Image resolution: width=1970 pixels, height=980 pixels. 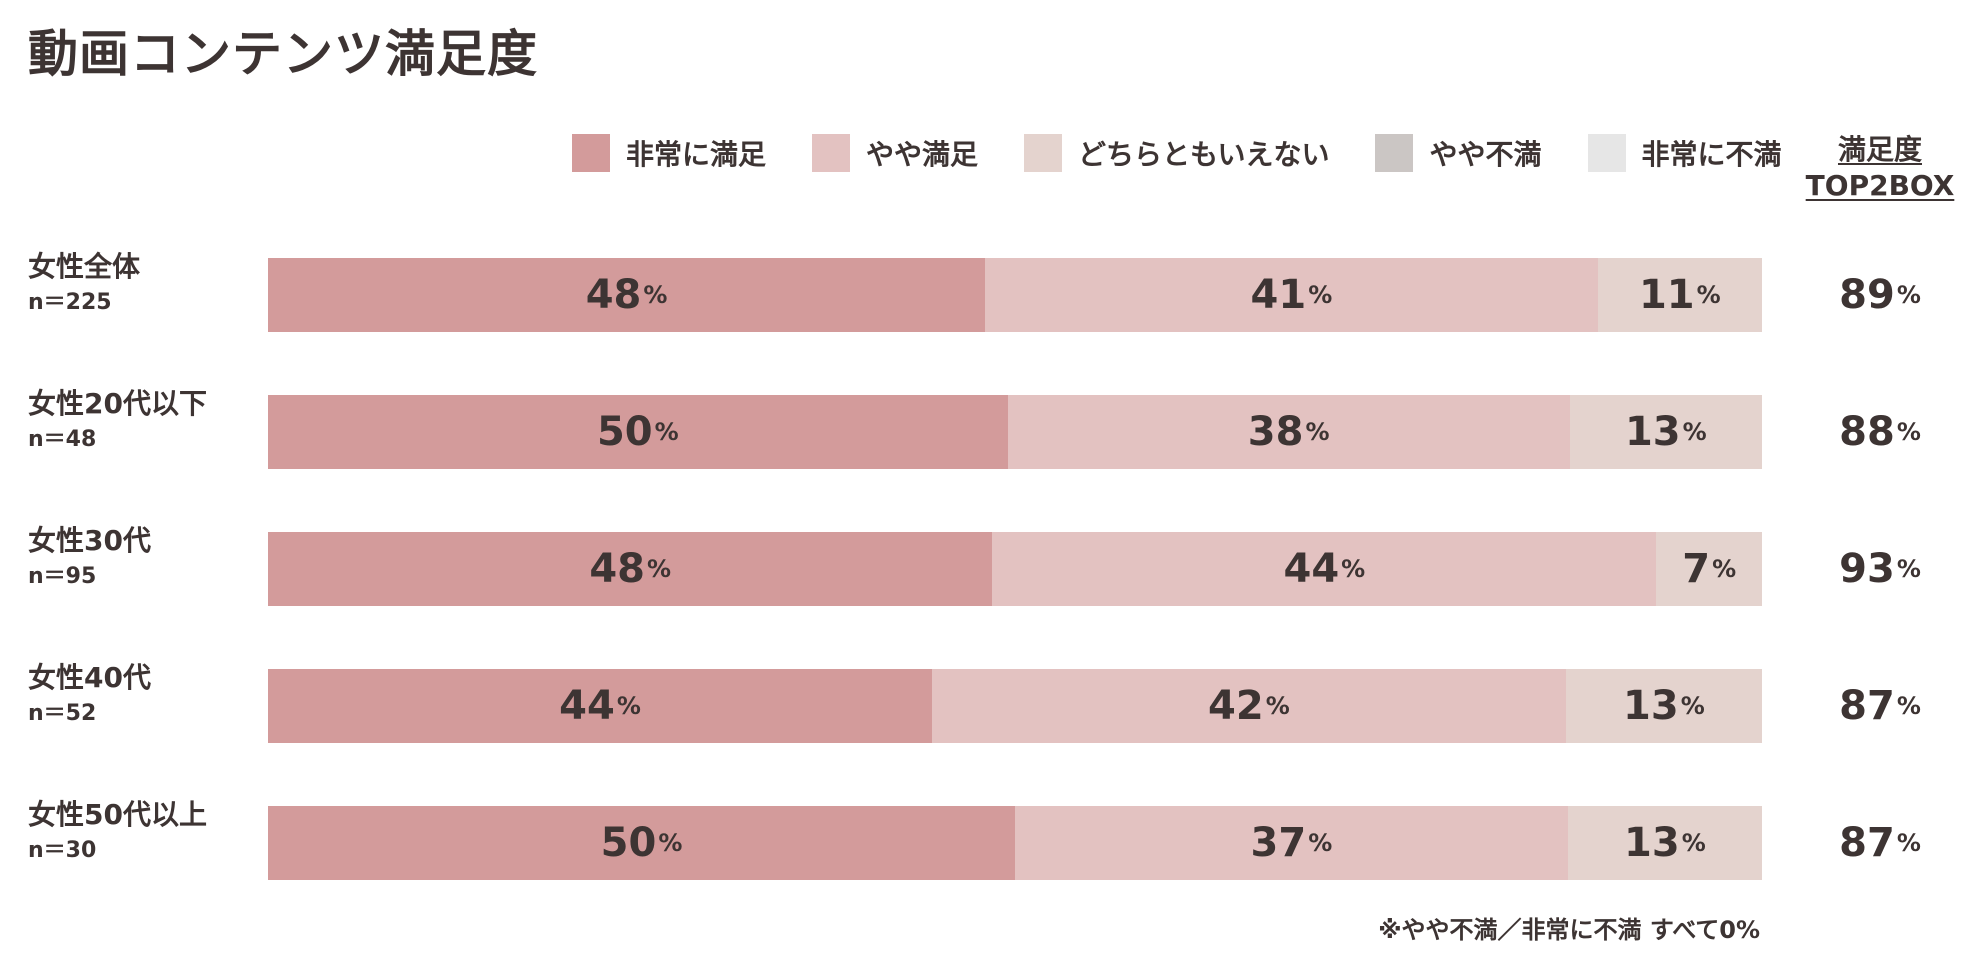 I want to click on sample-size-label: n＝225, so click(x=70, y=302).